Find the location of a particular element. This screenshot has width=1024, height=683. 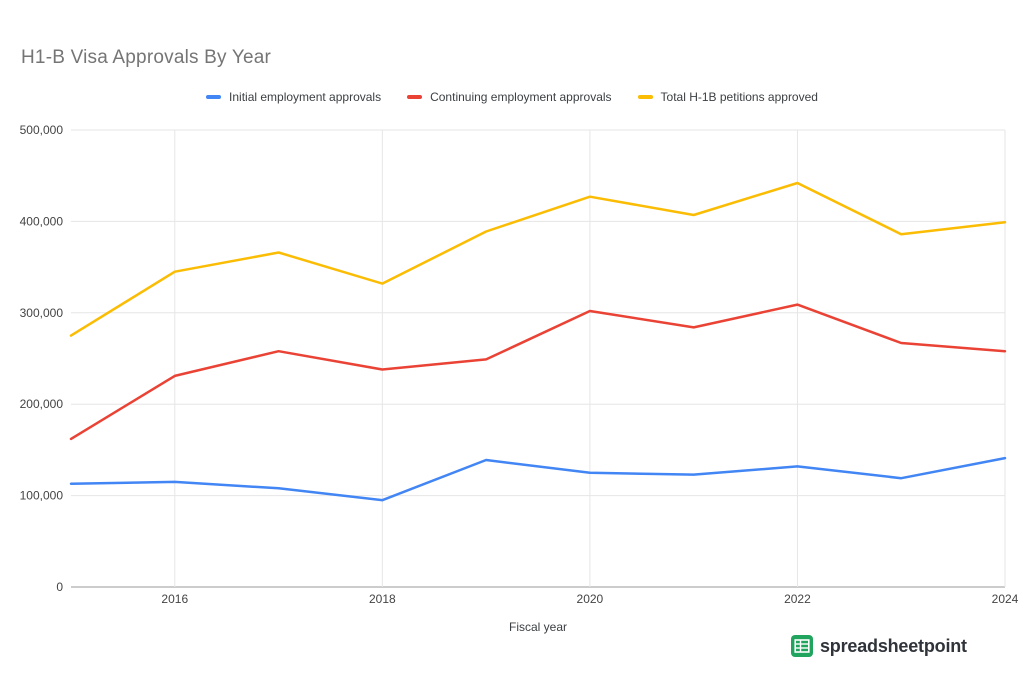

svg-text: 0 is located at coordinates (59, 587).